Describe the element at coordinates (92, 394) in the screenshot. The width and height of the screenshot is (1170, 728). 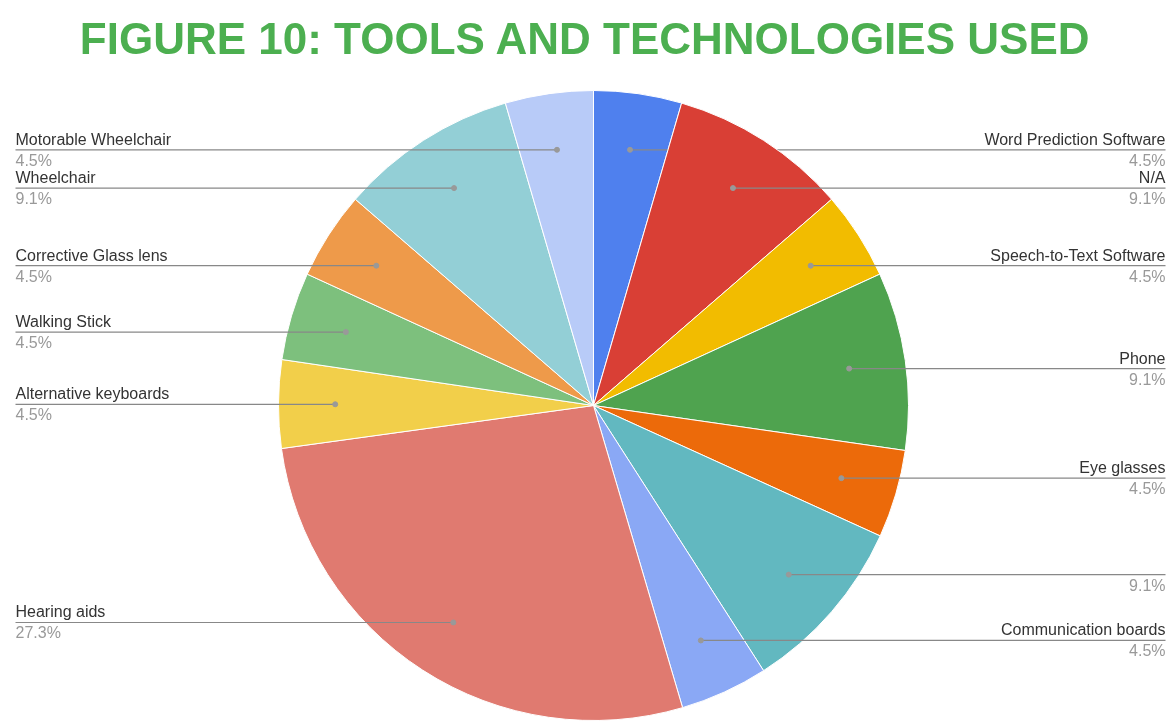
I see `slice-label: Alternative keyboards` at that location.